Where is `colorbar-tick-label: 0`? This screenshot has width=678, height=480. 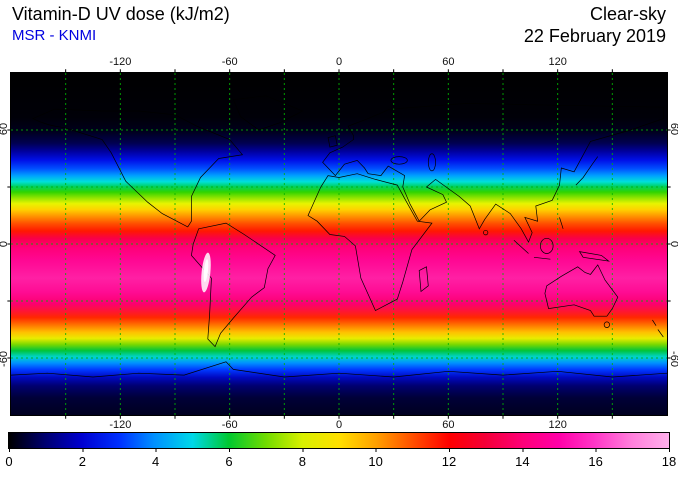
colorbar-tick-label: 0 is located at coordinates (9, 461).